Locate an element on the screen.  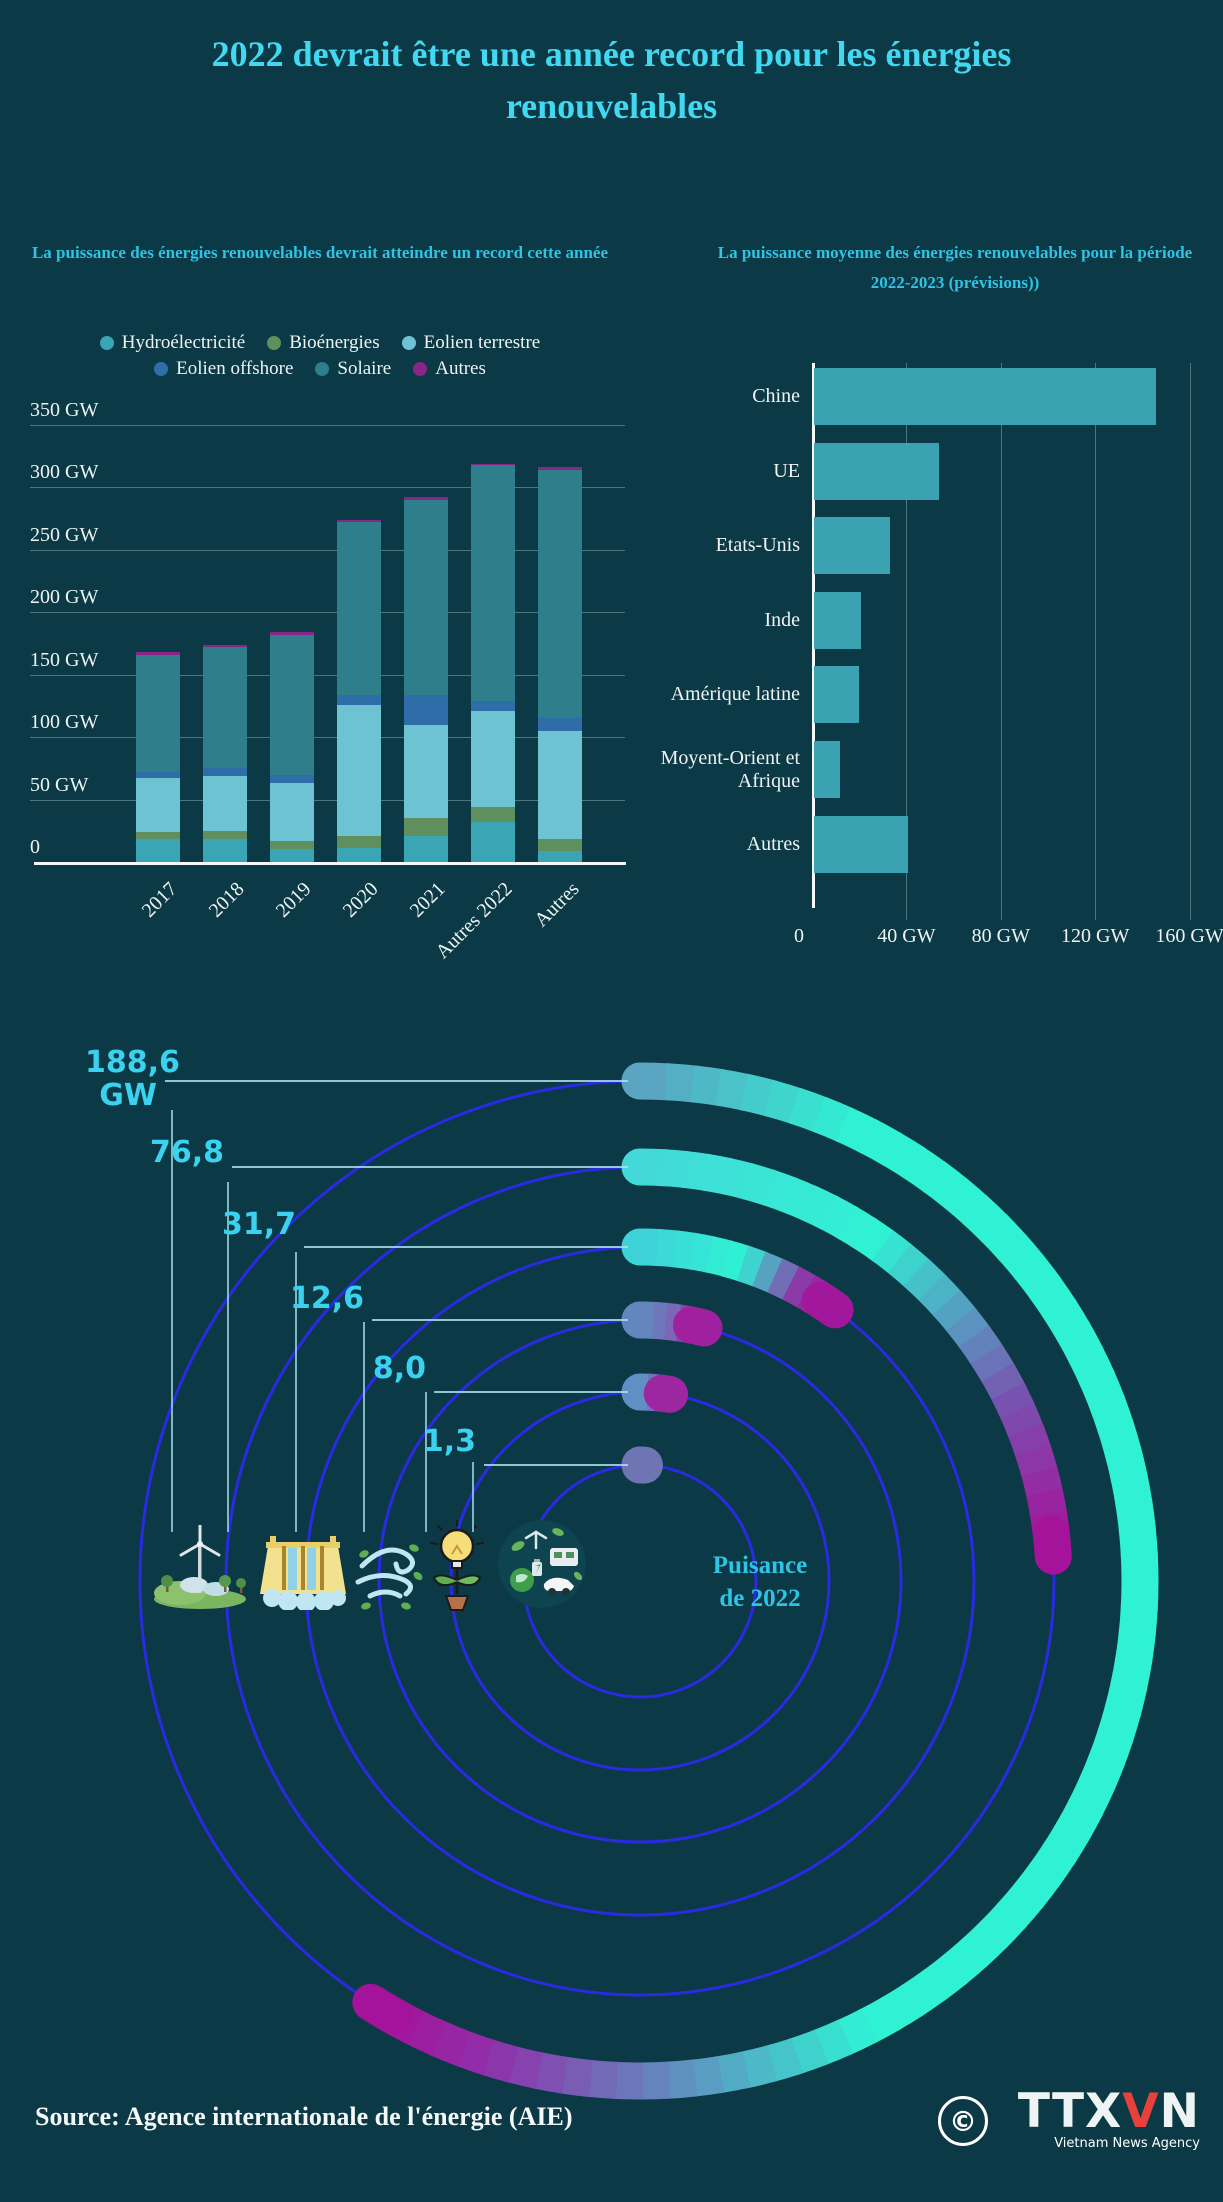
stacked-bar-2019 is located at coordinates (292, 747).